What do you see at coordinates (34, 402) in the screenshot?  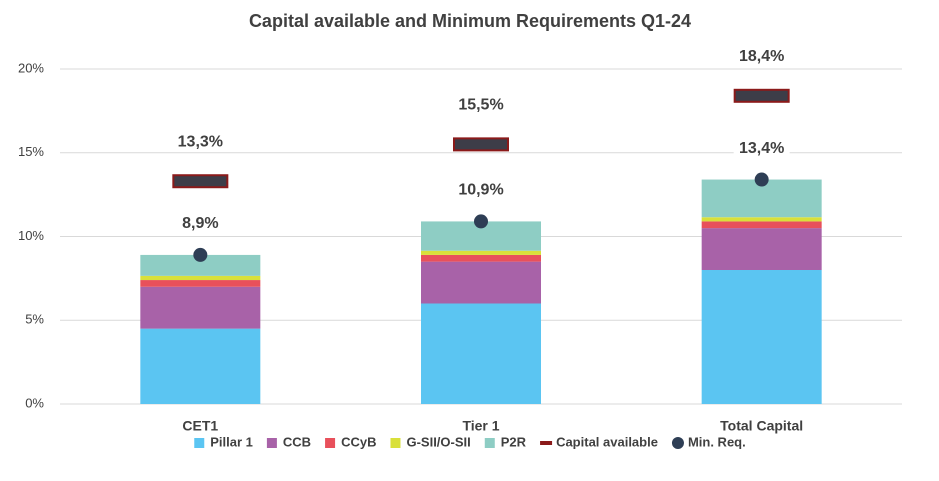 I see `y-tick-label: 0%` at bounding box center [34, 402].